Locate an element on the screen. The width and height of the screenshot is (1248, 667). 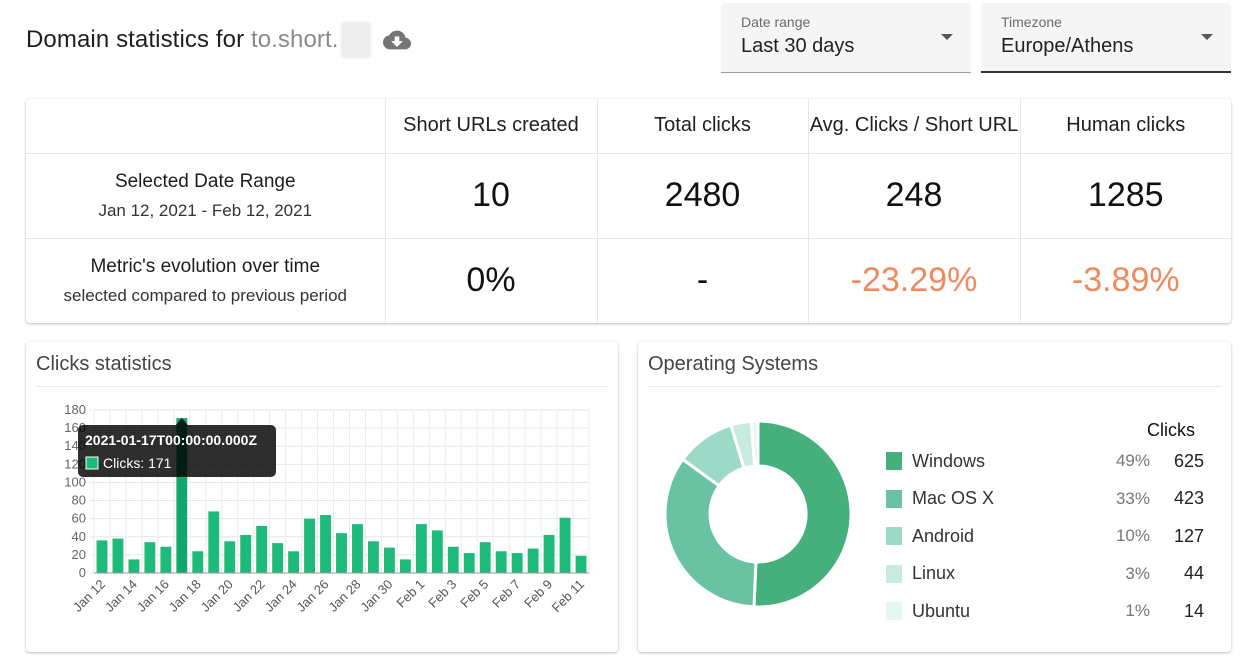
x-tick-label: Jan 12 is located at coordinates (89, 596).